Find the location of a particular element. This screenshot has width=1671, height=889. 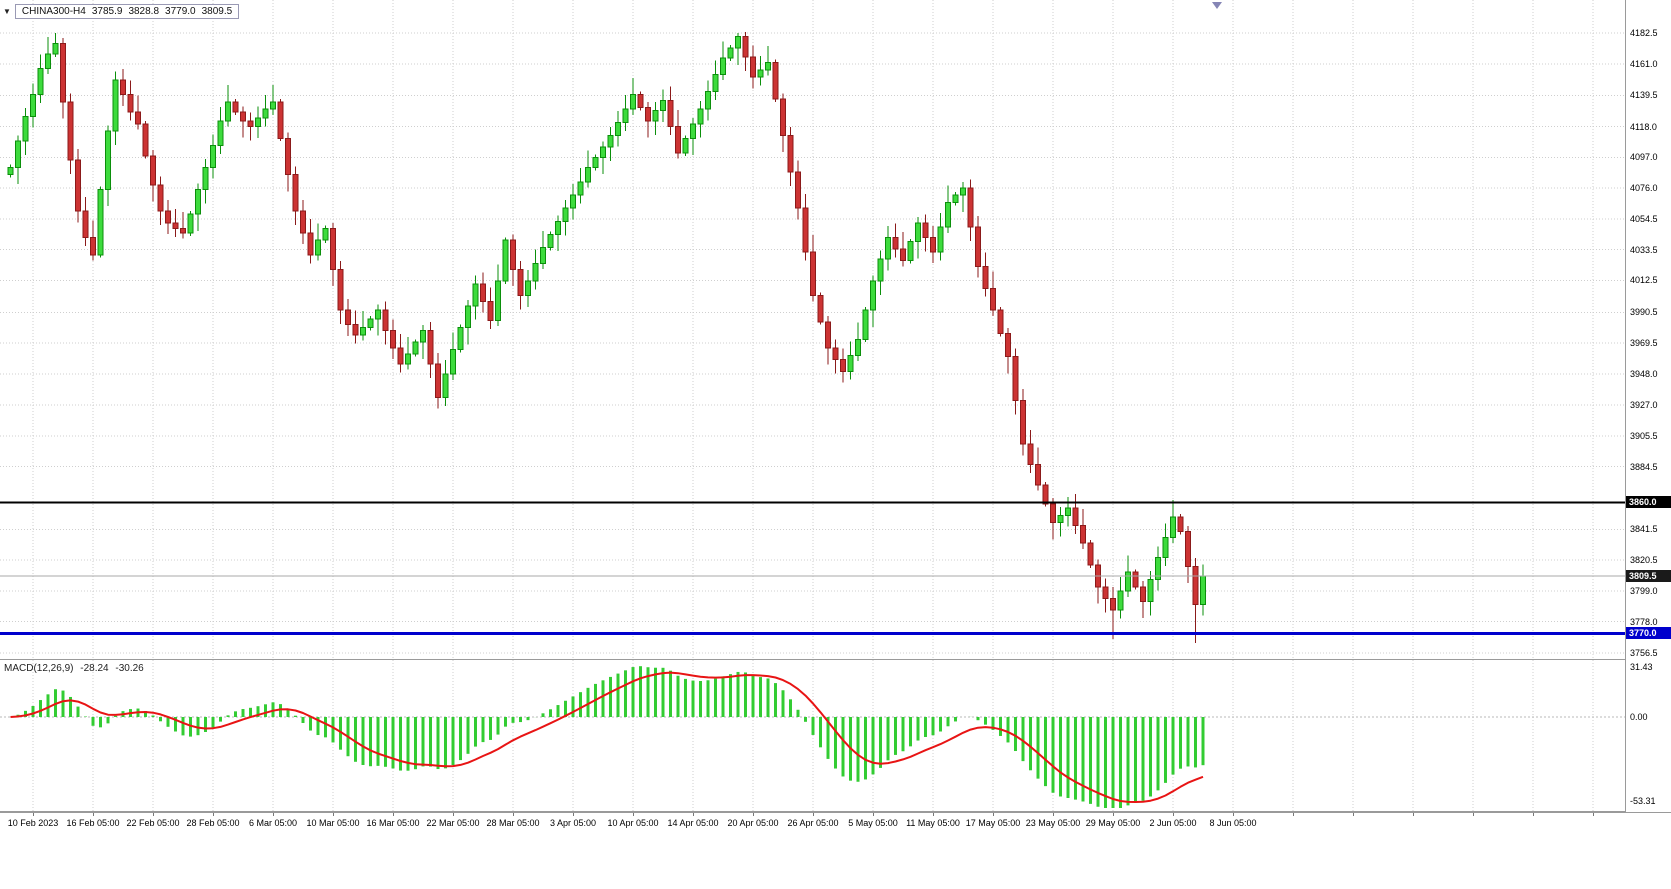

price-label: 3948.0 is located at coordinates (1644, 374).